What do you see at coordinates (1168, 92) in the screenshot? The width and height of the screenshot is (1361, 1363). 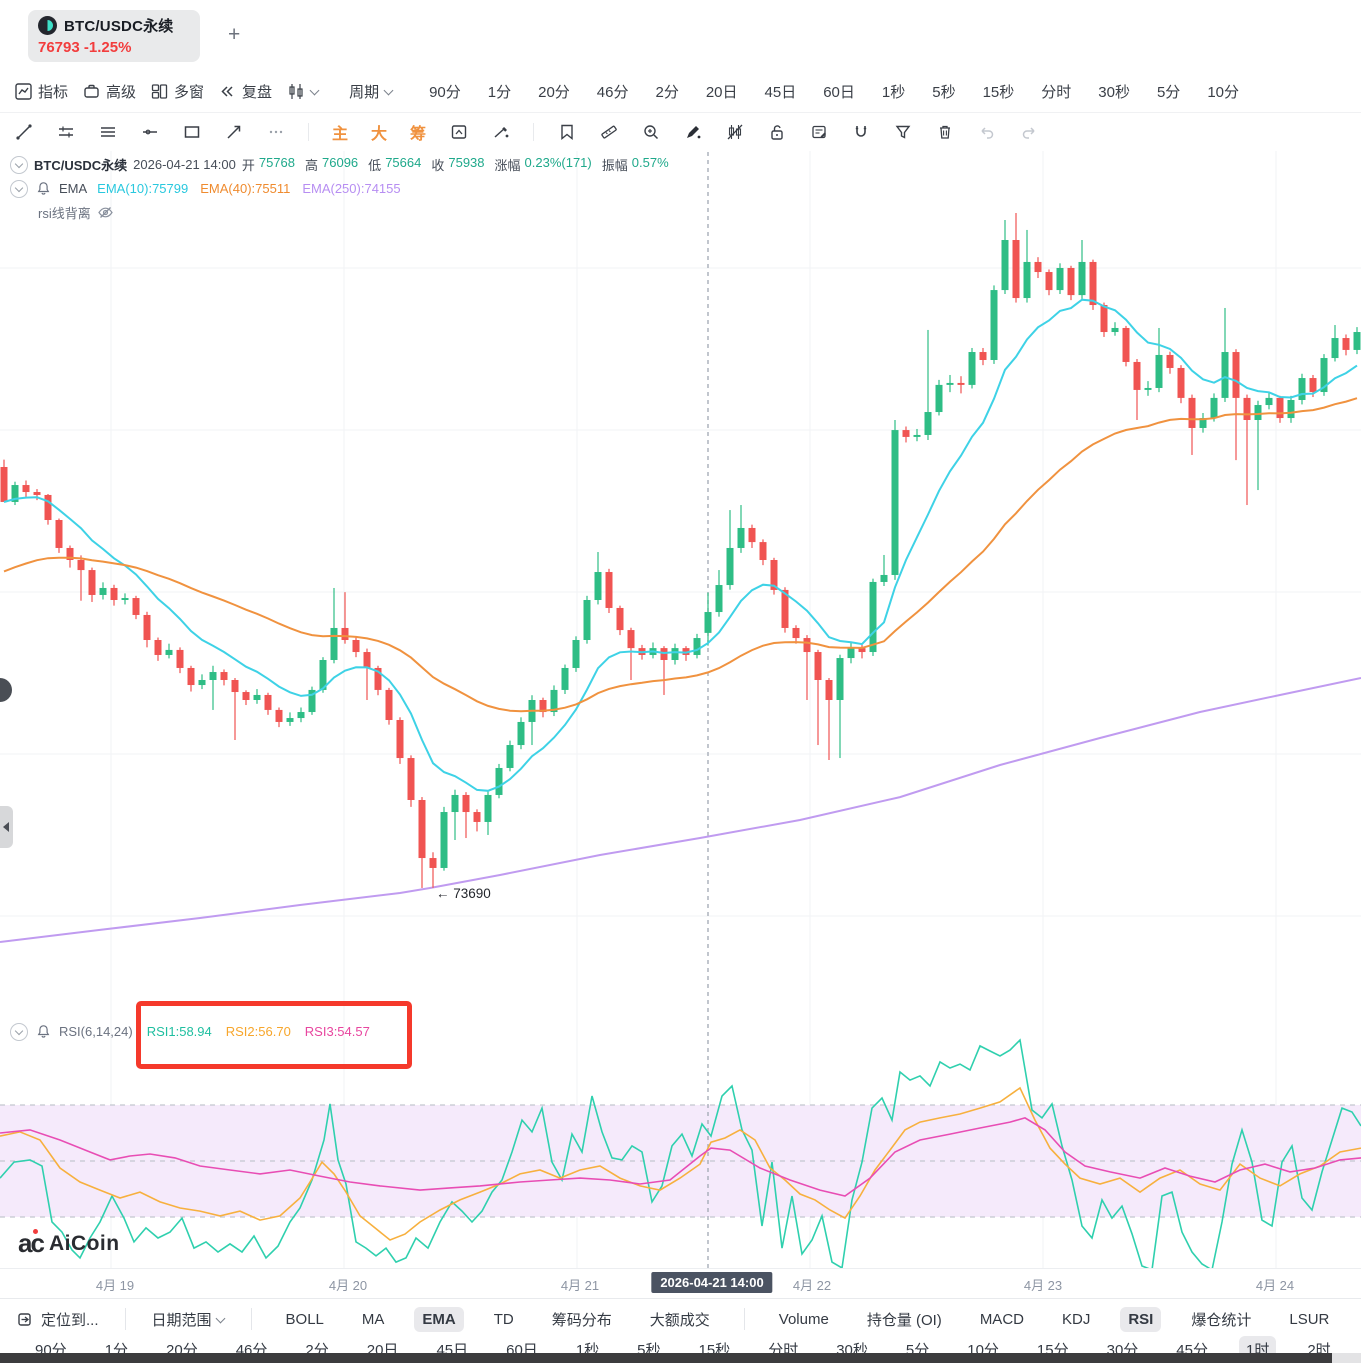 I see `period-item: 5分` at bounding box center [1168, 92].